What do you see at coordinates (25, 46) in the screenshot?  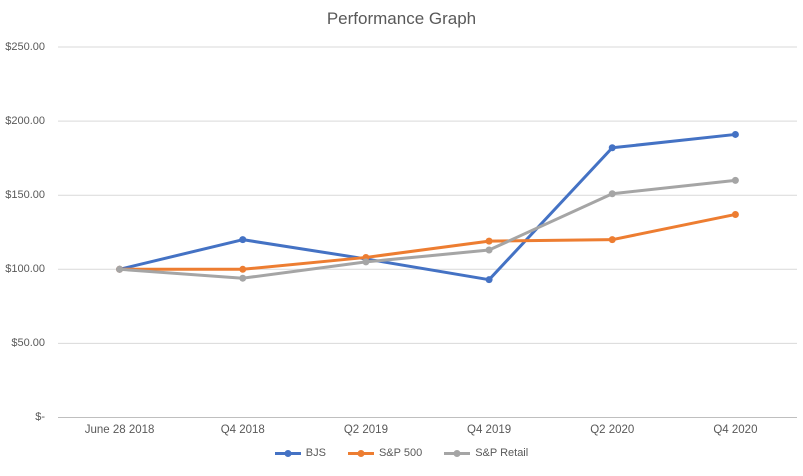 I see `y-axis-tick-label: $250.00` at bounding box center [25, 46].